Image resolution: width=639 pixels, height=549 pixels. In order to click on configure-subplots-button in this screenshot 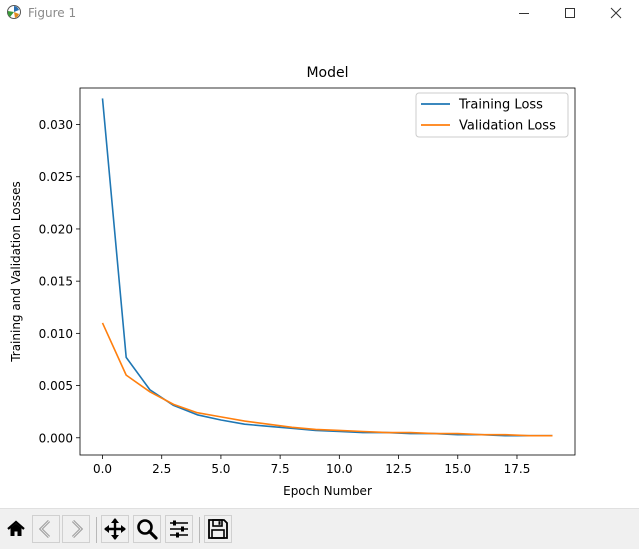, I will do `click(179, 529)`.